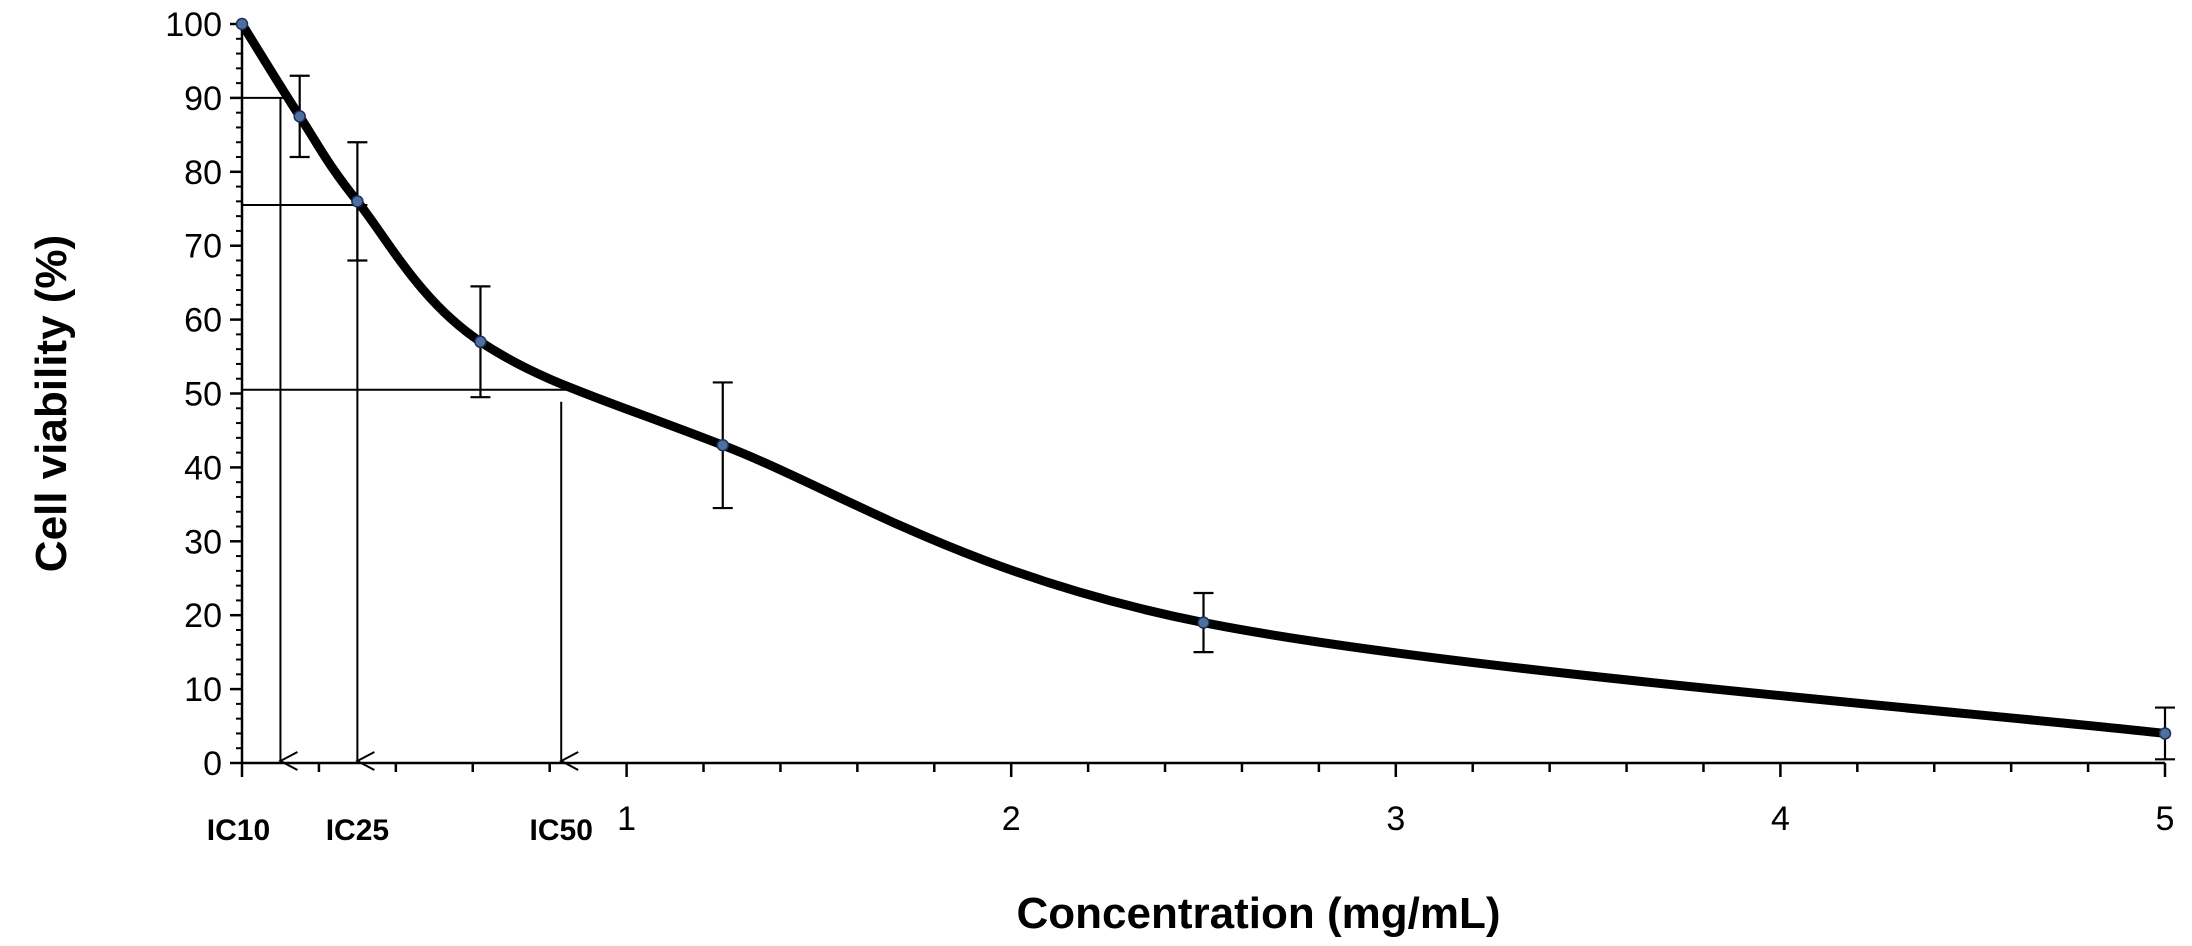 Image resolution: width=2192 pixels, height=946 pixels. I want to click on y-tick-label: 0, so click(212, 764).